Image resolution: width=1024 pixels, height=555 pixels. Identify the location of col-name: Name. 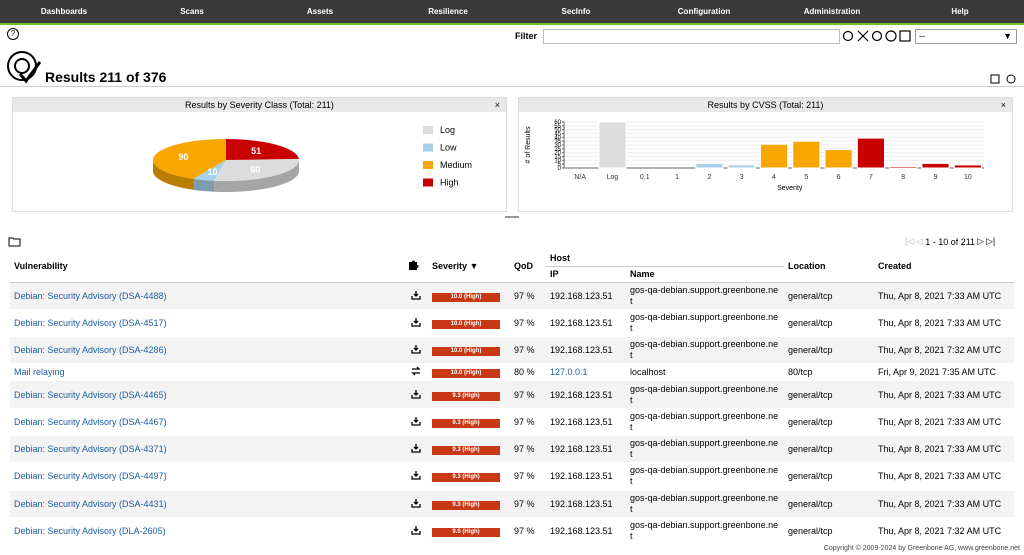
(642, 274).